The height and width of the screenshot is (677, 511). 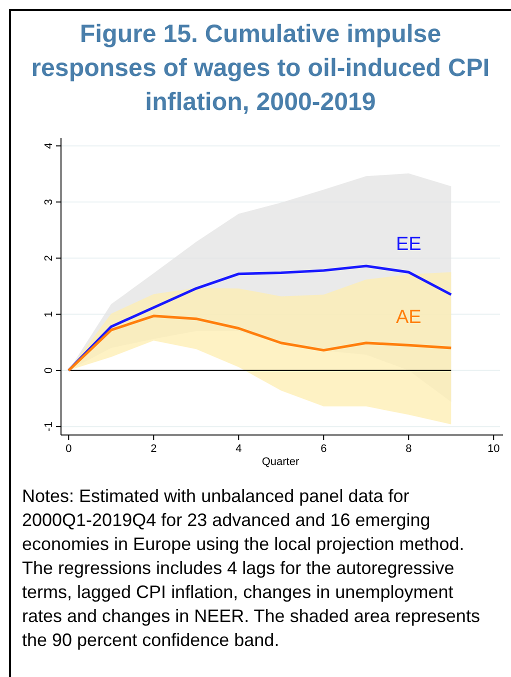 What do you see at coordinates (260, 68) in the screenshot?
I see `chart-title: Figure 15. Cumulative impulse responses of wages to oil-induced CPI inflation, 2000-2019` at bounding box center [260, 68].